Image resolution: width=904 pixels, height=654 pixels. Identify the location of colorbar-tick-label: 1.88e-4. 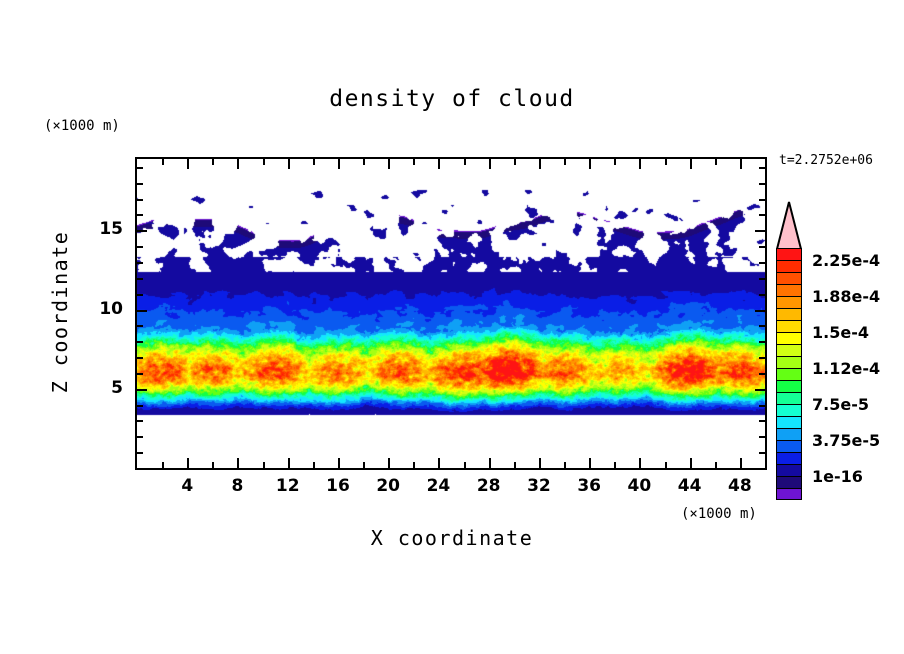
(846, 296).